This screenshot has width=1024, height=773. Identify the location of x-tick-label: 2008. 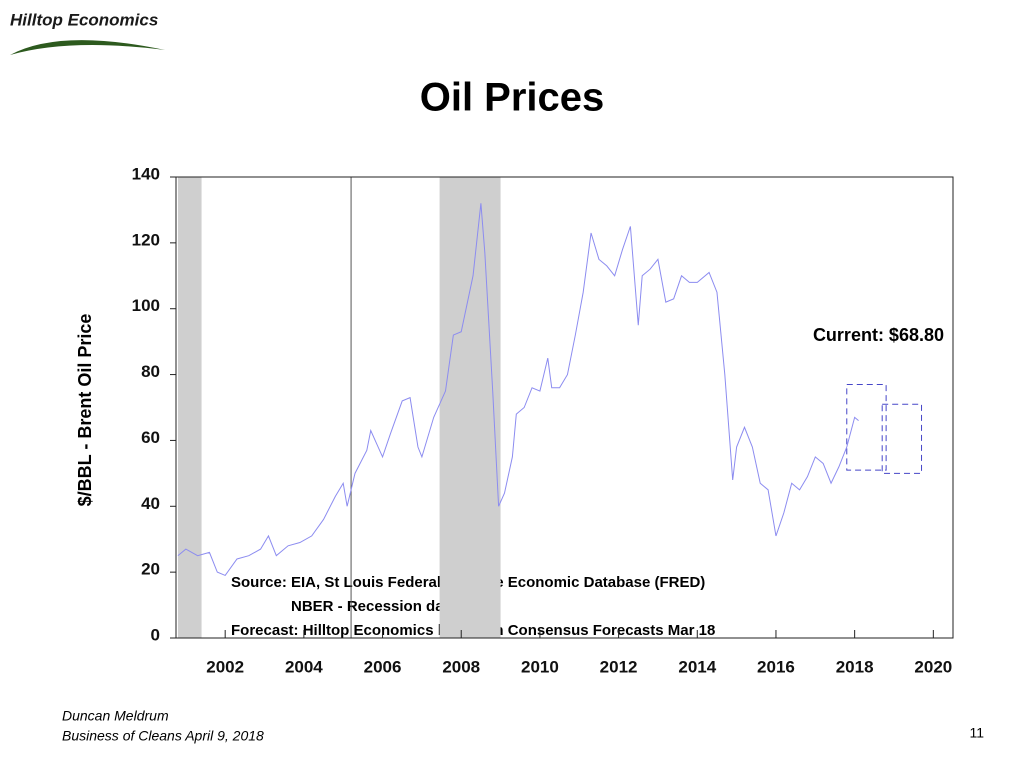
(461, 666).